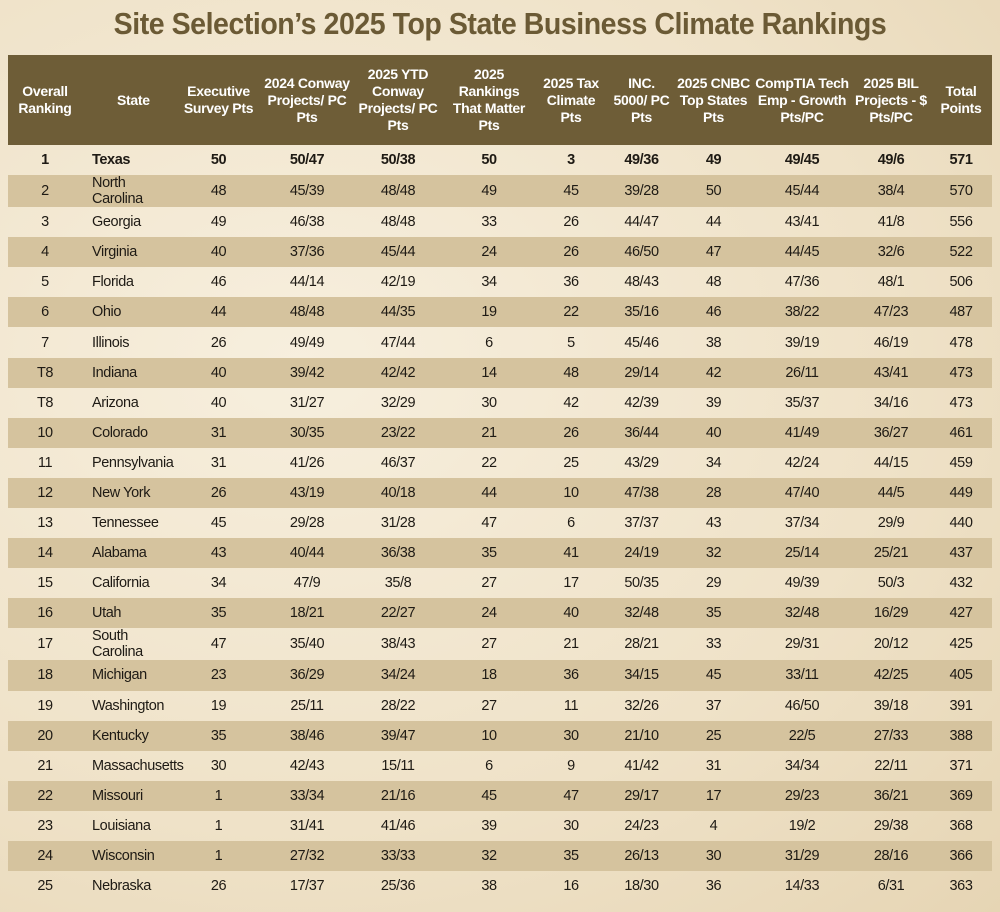 This screenshot has height=912, width=1000. Describe the element at coordinates (571, 765) in the screenshot. I see `table-cell: 9` at that location.